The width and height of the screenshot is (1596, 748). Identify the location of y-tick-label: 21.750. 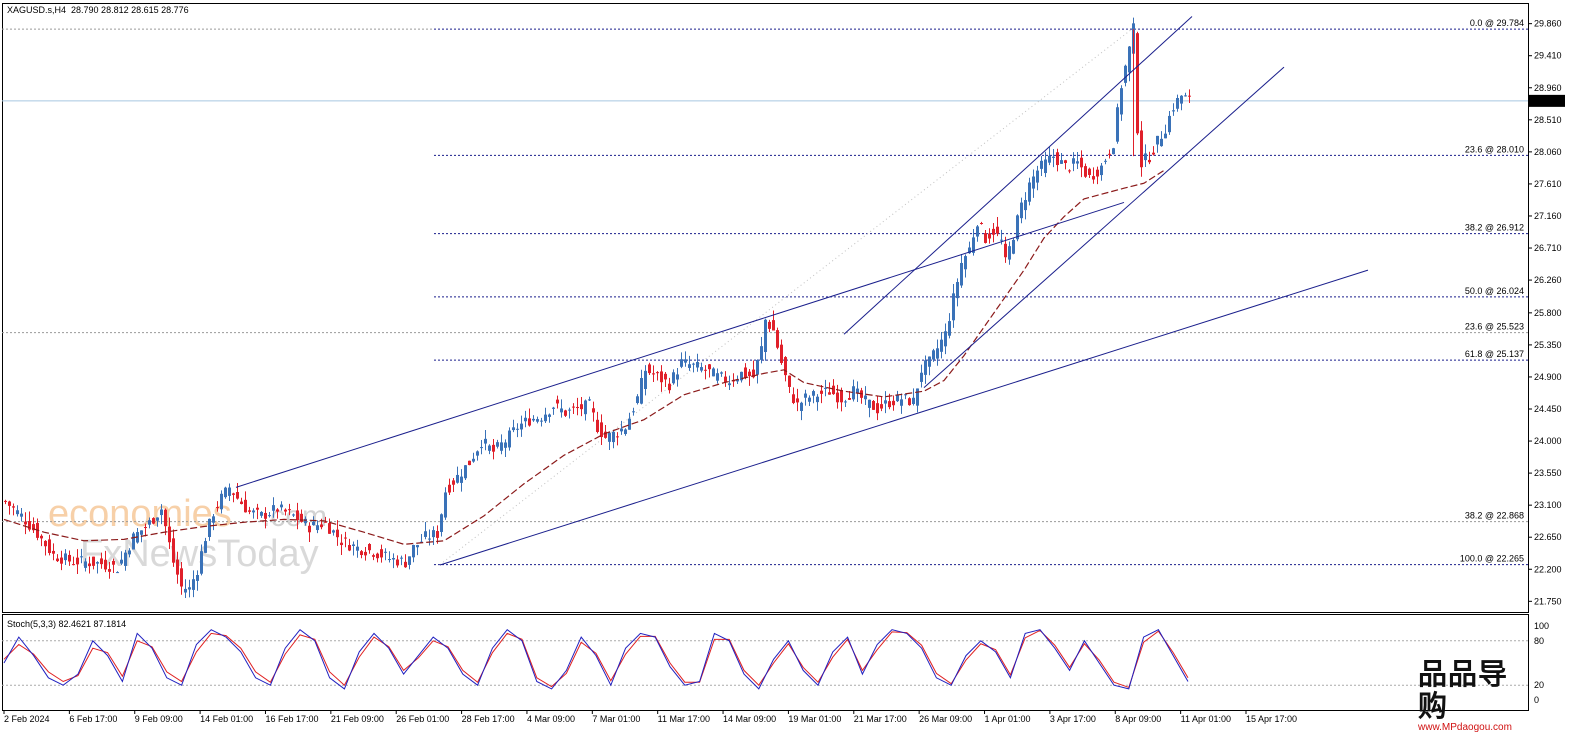
(1548, 601).